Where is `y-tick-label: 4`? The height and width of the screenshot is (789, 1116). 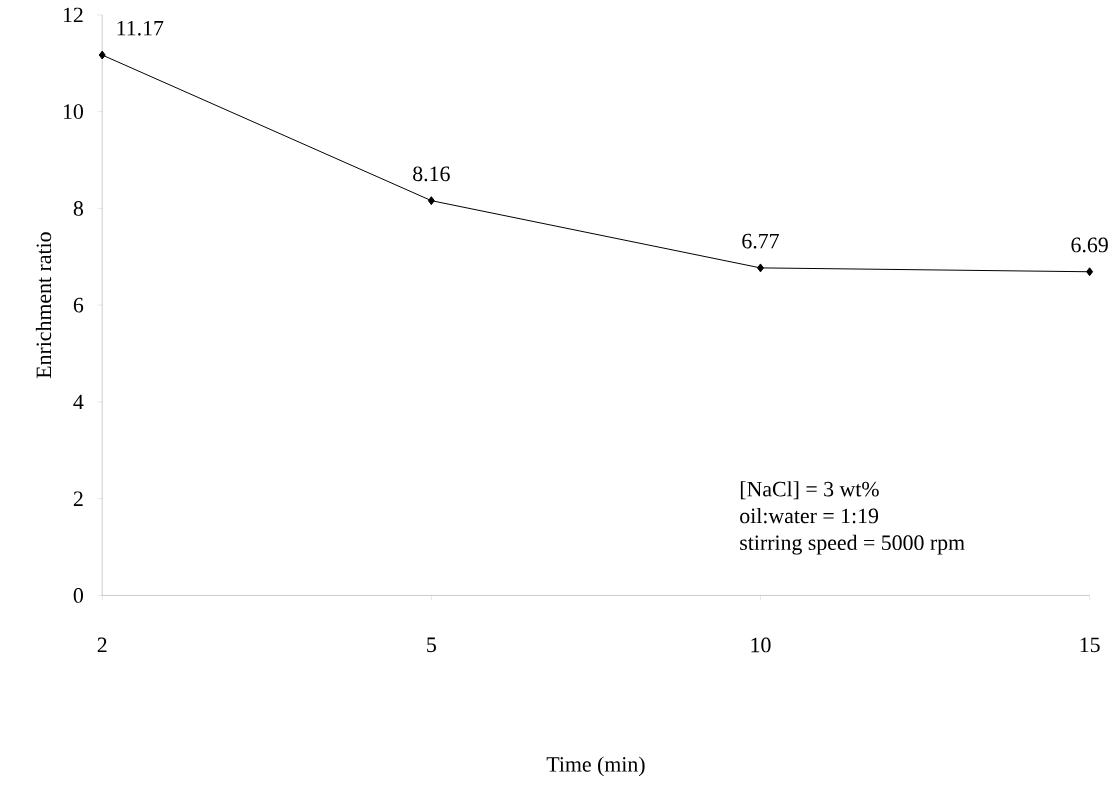
y-tick-label: 4 is located at coordinates (78, 402).